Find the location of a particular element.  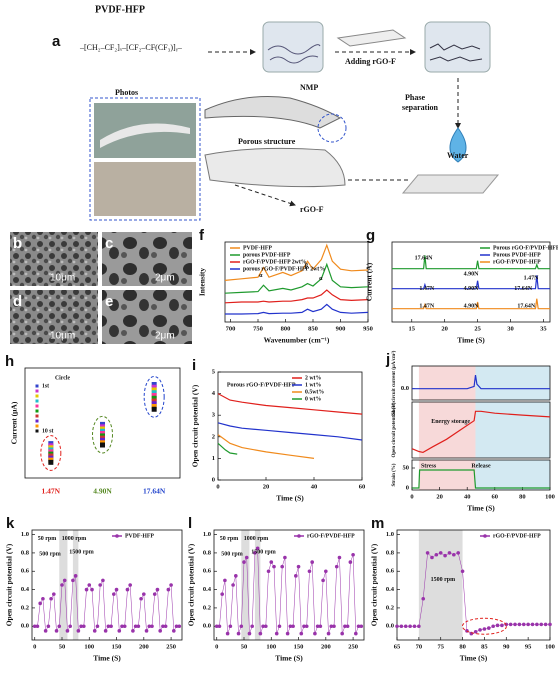

porous-label: Porous structure is located at coordinates (267, 141).